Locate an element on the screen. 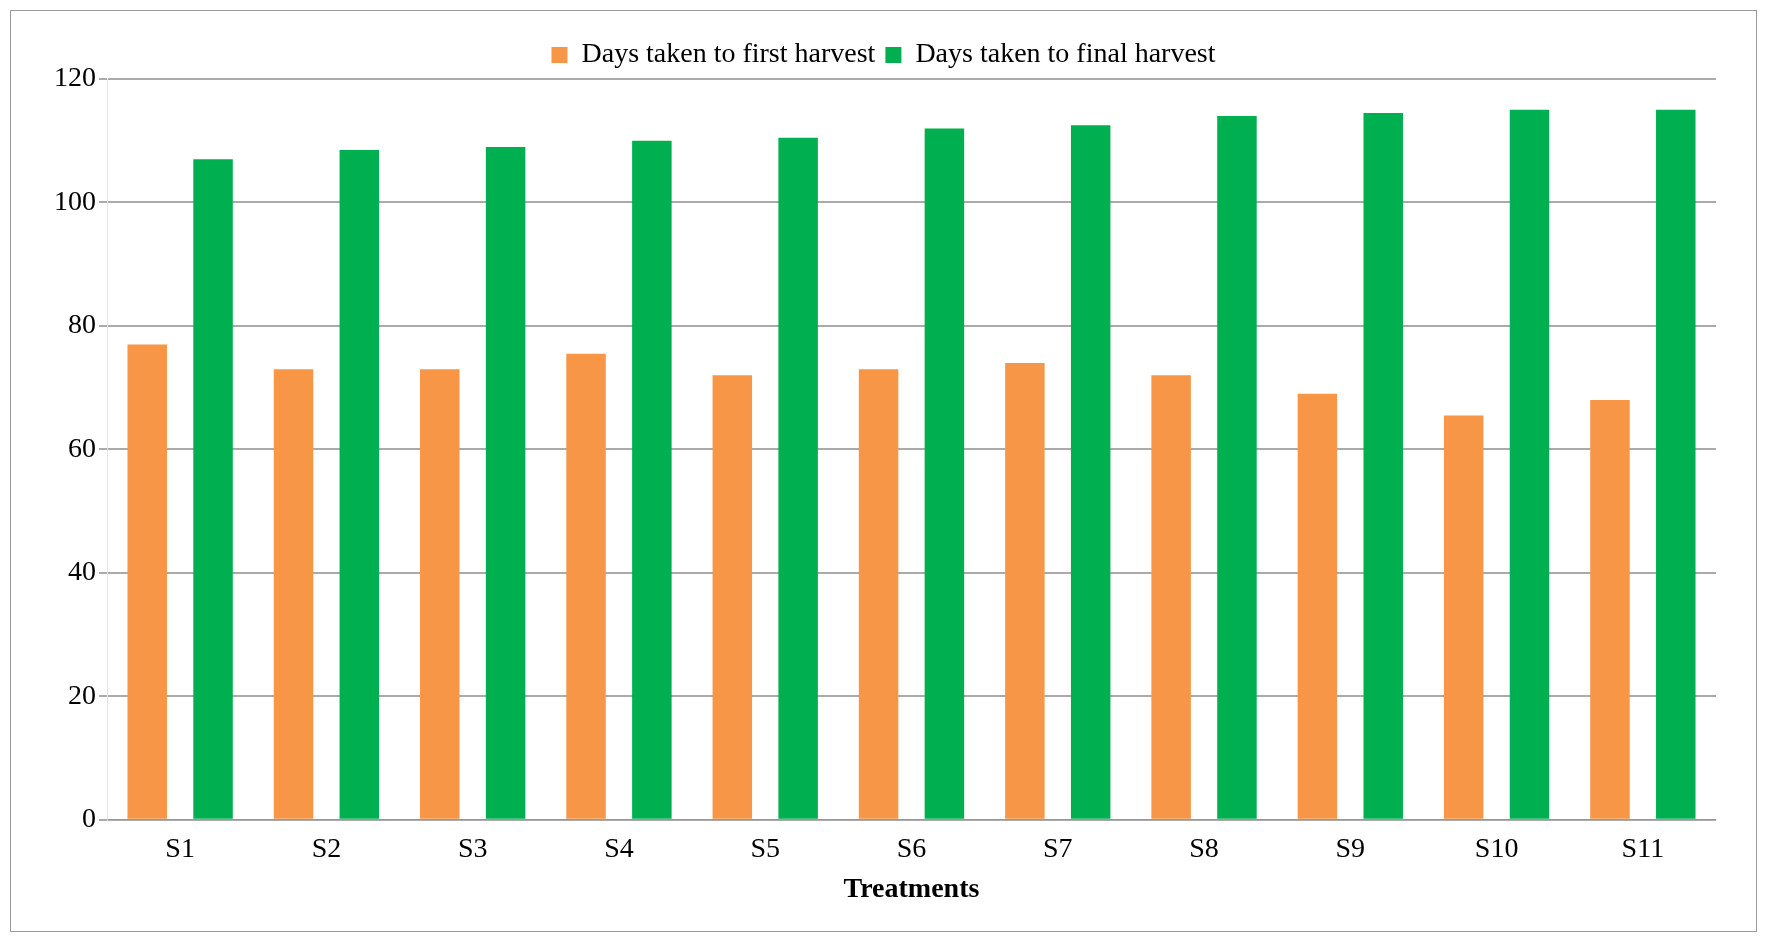  x-tick-label: S2 is located at coordinates (326, 847).